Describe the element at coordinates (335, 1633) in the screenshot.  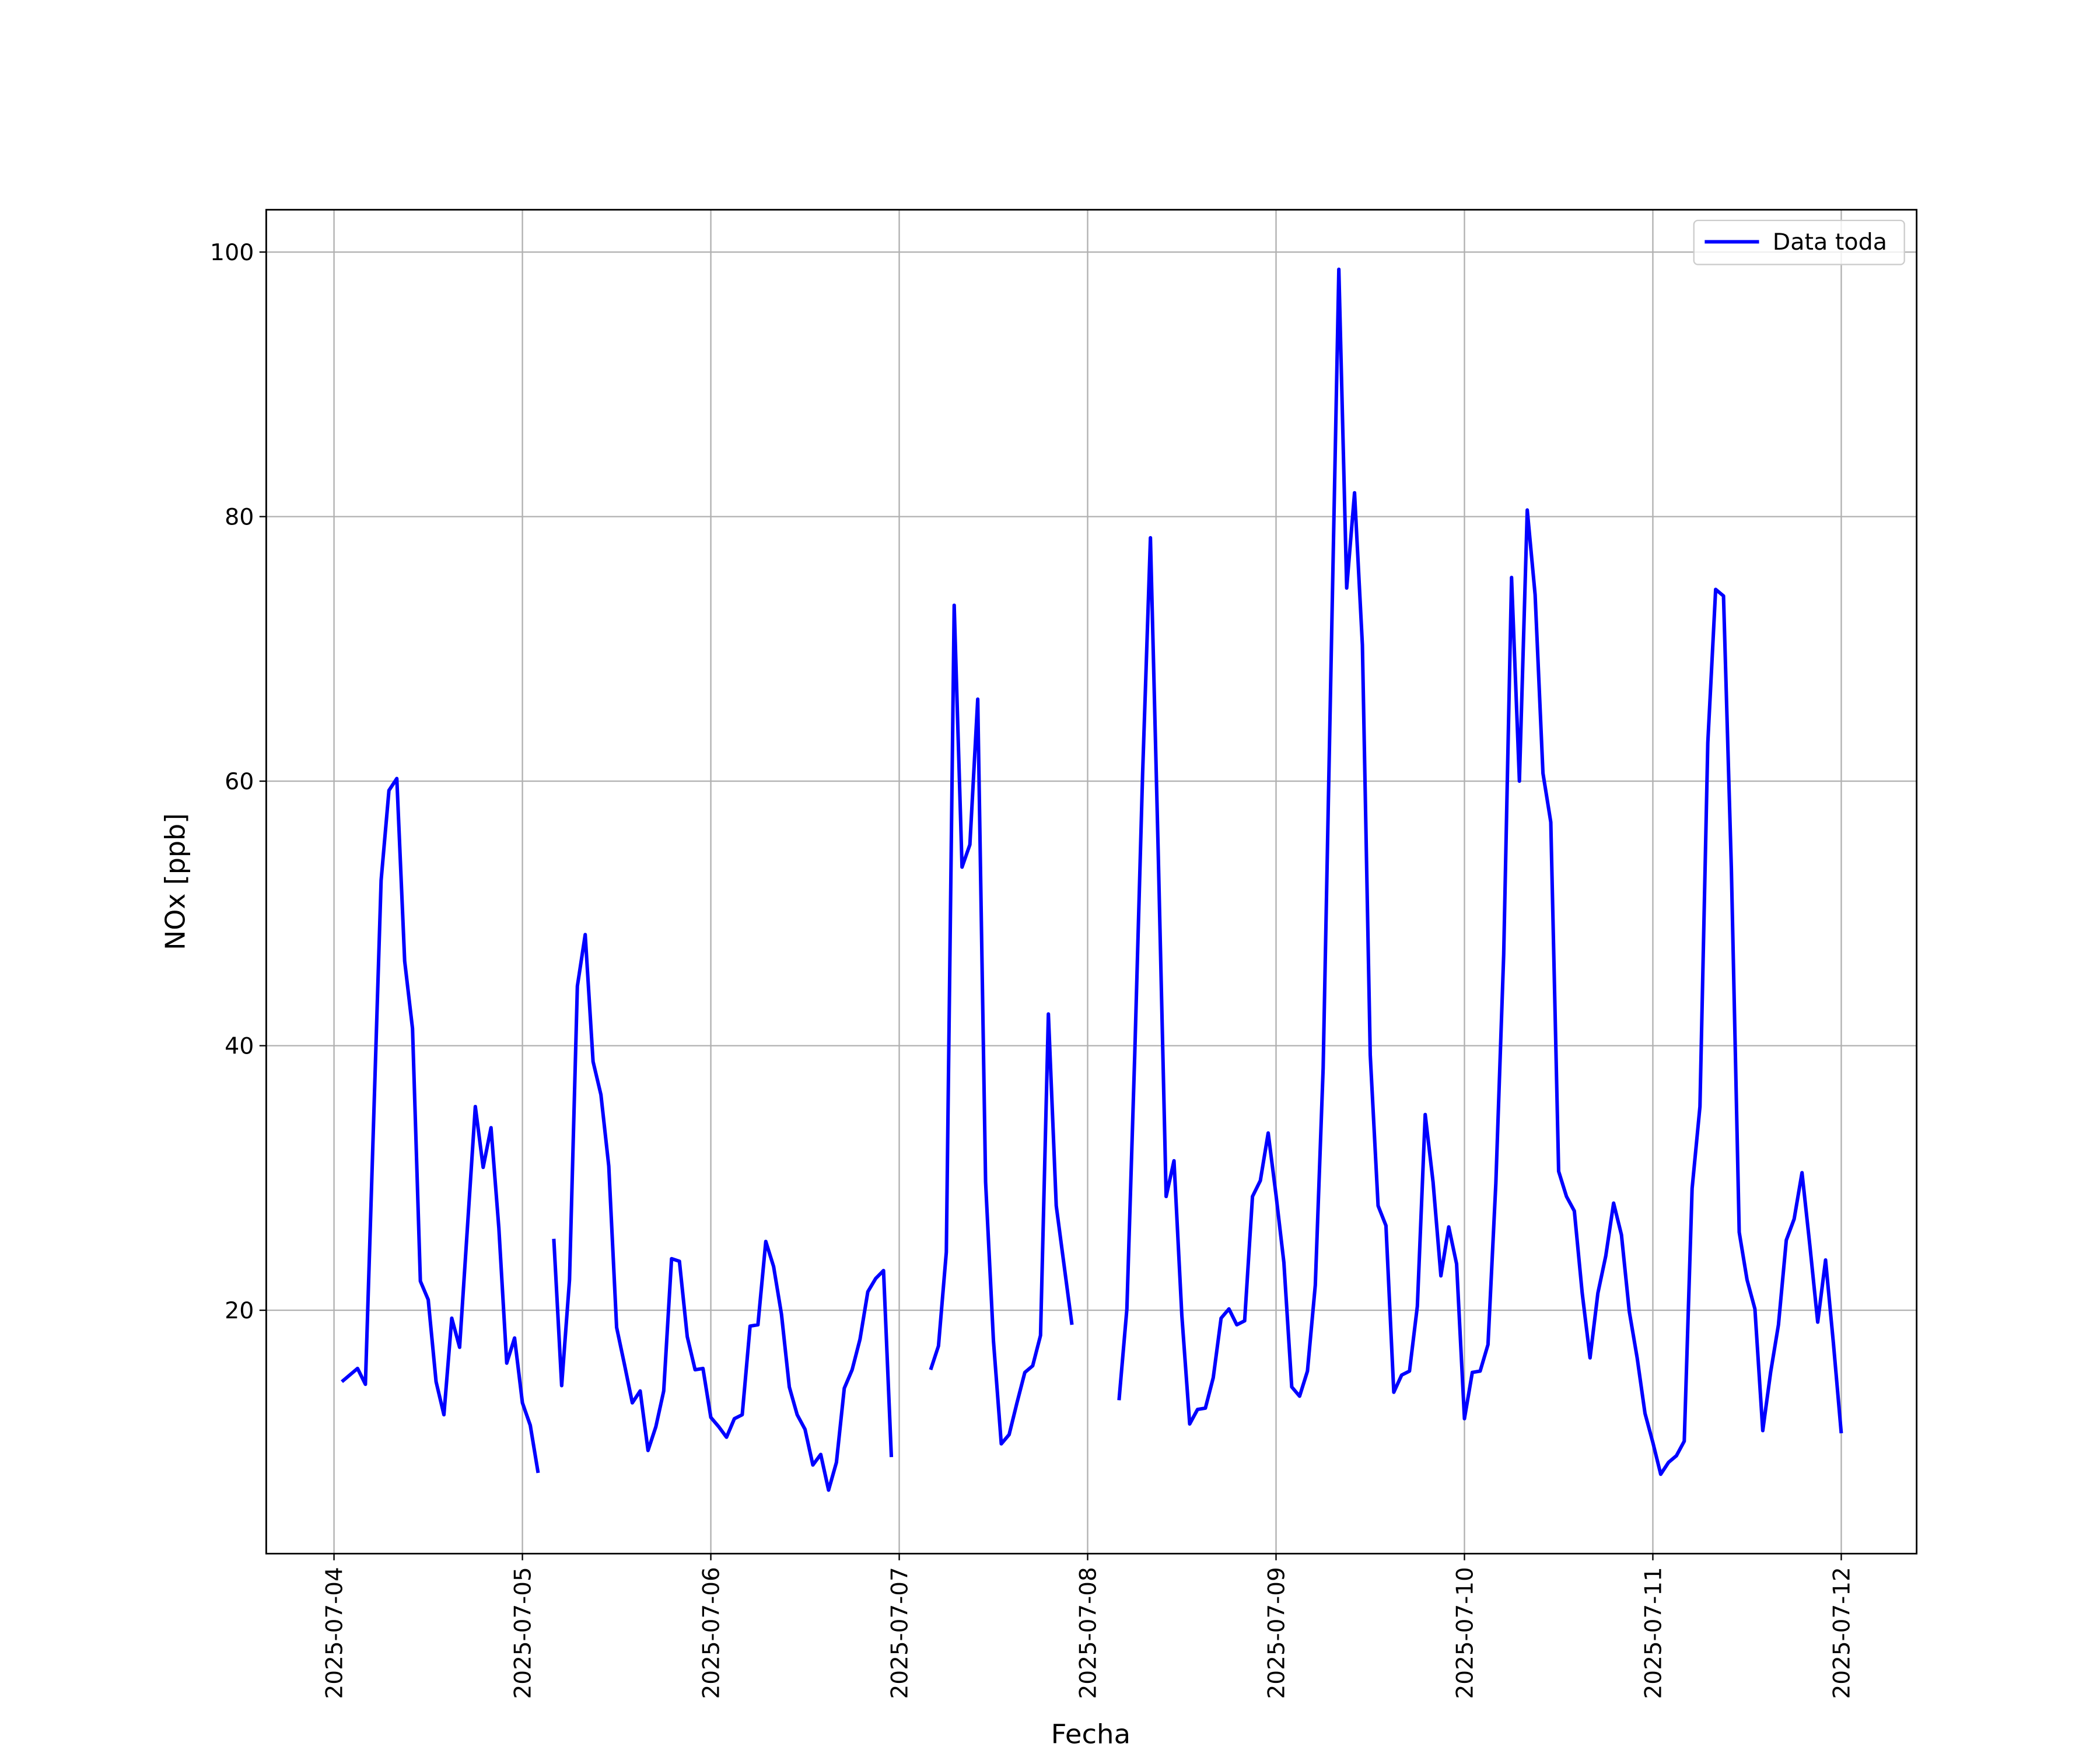
I see `x-tick-label: 2025-07-04` at that location.